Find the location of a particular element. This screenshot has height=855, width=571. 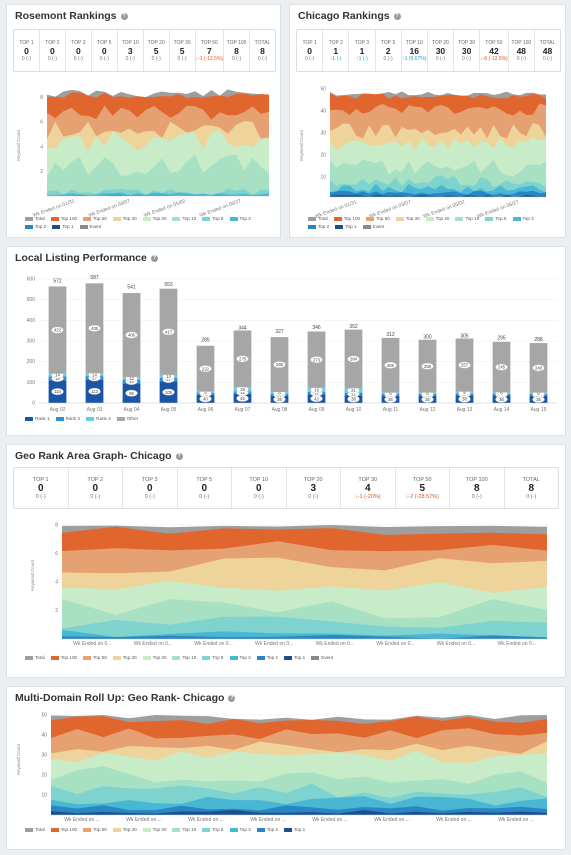

stat-top-20: TOP 20 30 0 (-) is located at coordinates (441, 50).